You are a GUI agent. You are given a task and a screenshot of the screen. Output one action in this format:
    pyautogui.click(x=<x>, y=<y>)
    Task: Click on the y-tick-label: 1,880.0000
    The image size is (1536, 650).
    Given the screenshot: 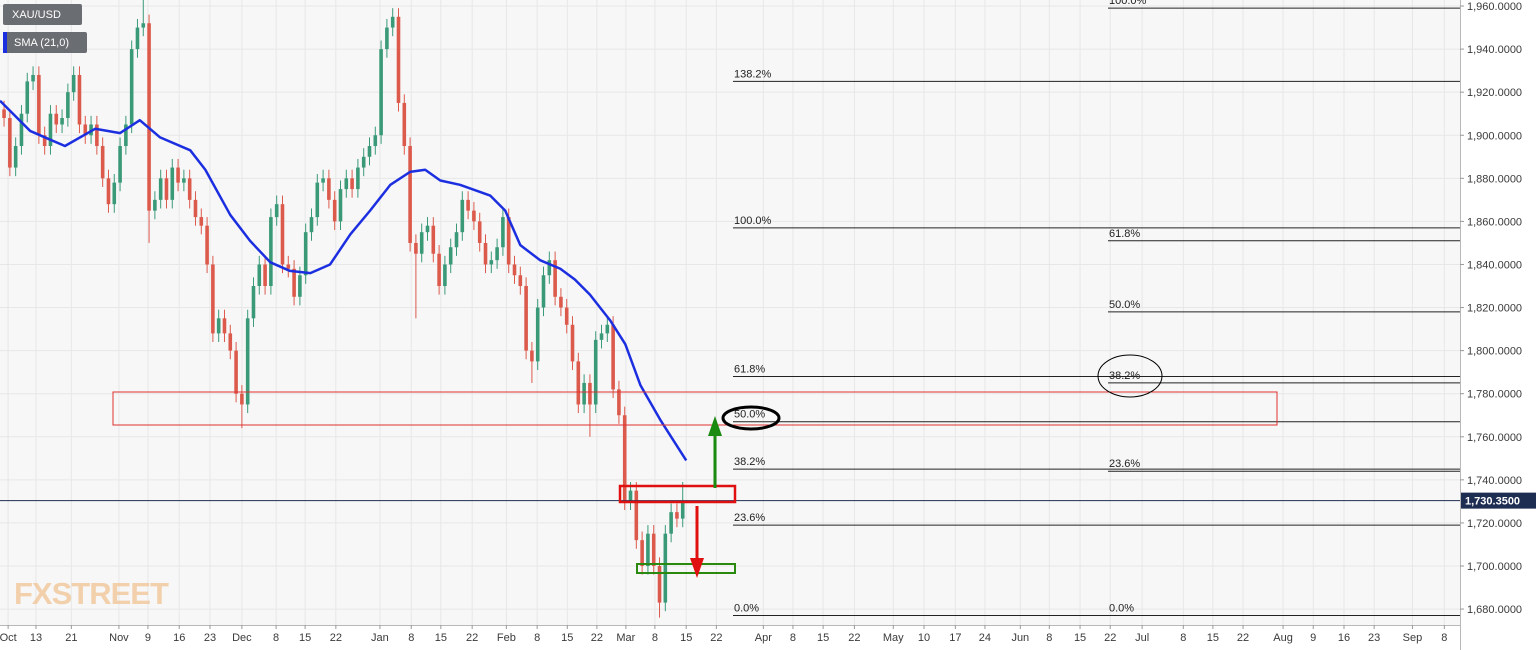 What is the action you would take?
    pyautogui.click(x=1494, y=179)
    